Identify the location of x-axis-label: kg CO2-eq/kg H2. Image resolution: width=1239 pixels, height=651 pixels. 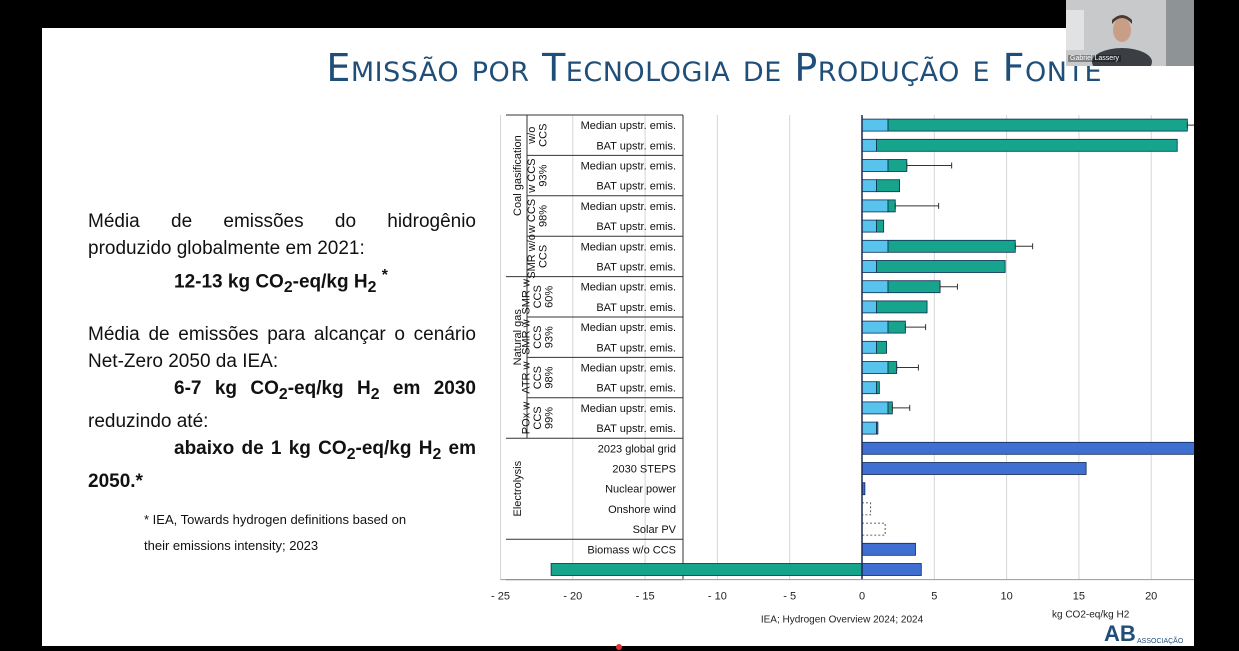
(1091, 615).